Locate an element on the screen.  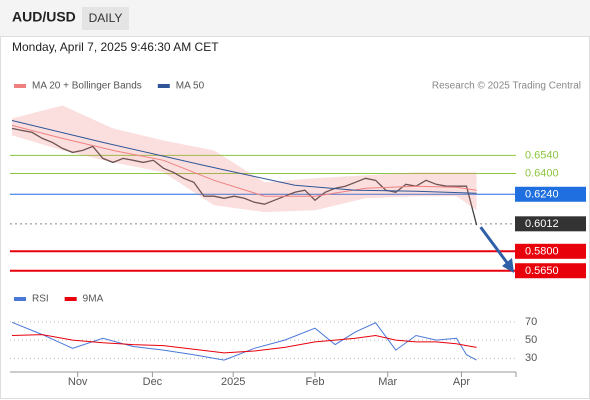
x-tick-label: 2025 is located at coordinates (233, 382).